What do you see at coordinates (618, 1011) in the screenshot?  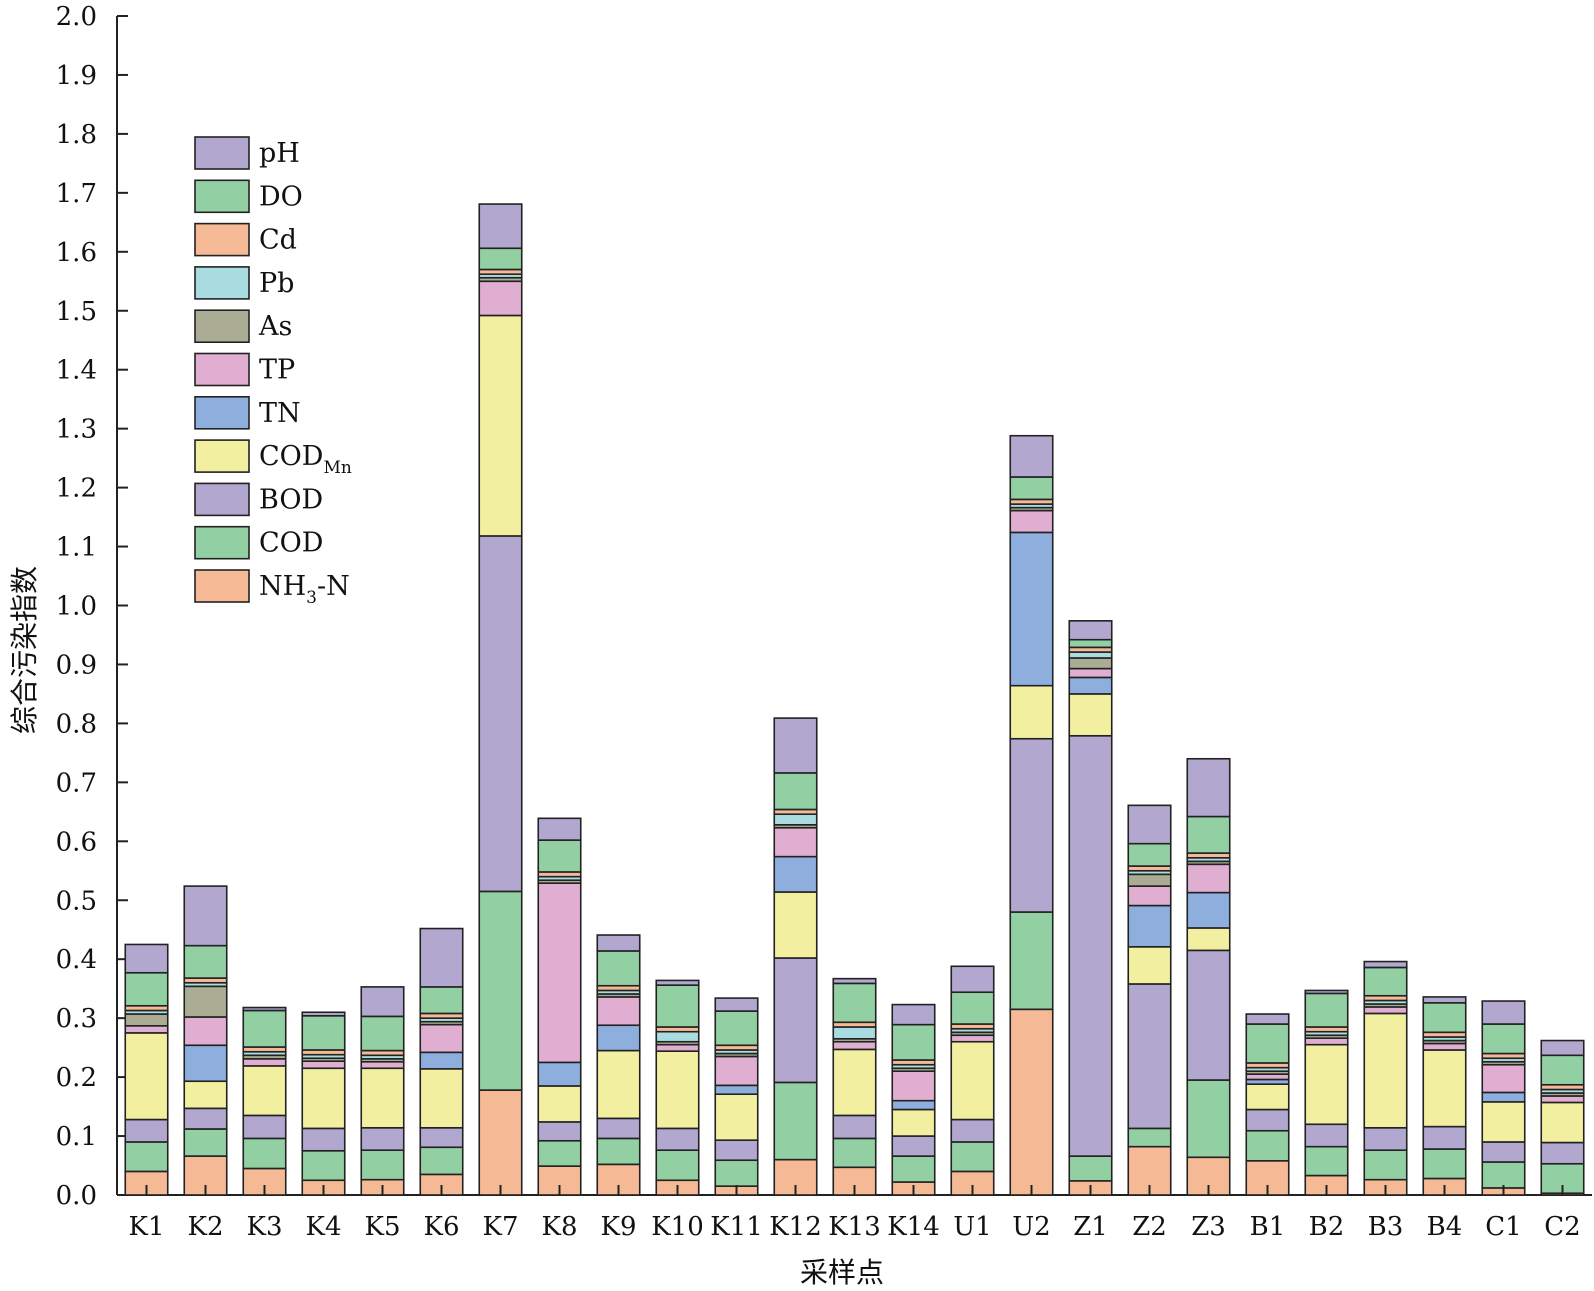 I see `bar-segment-k9-tp` at bounding box center [618, 1011].